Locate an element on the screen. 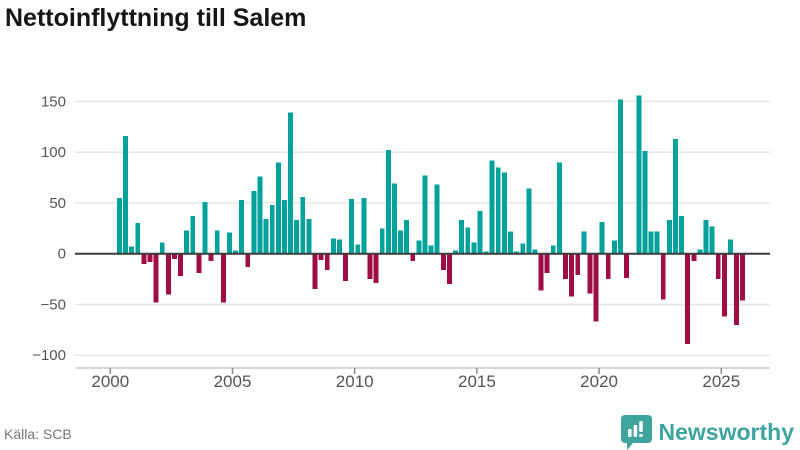 The height and width of the screenshot is (450, 800). y-axis-tick-label: 150 is located at coordinates (53, 101).